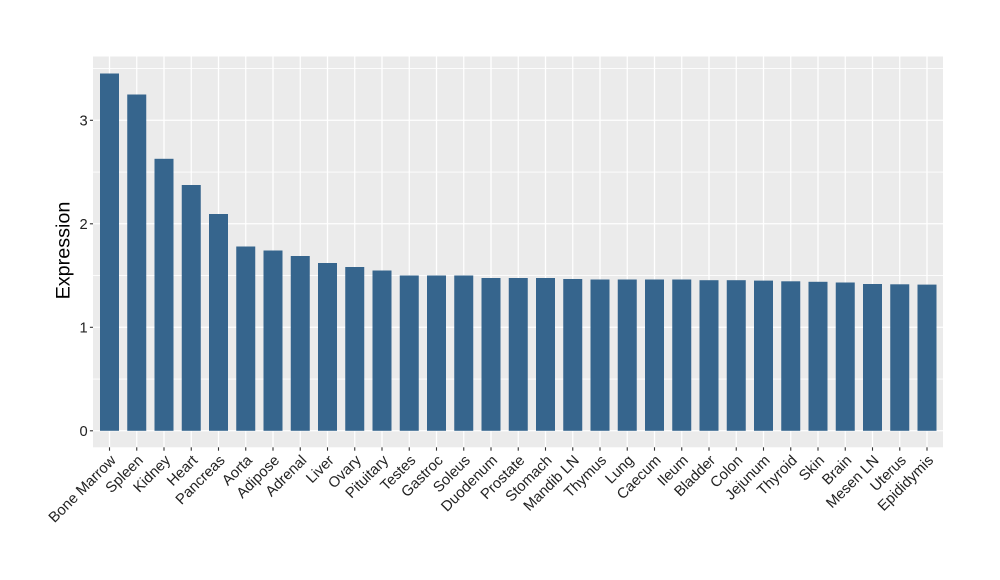 The width and height of the screenshot is (1000, 580). What do you see at coordinates (64, 251) in the screenshot?
I see `svg-text: Expression` at bounding box center [64, 251].